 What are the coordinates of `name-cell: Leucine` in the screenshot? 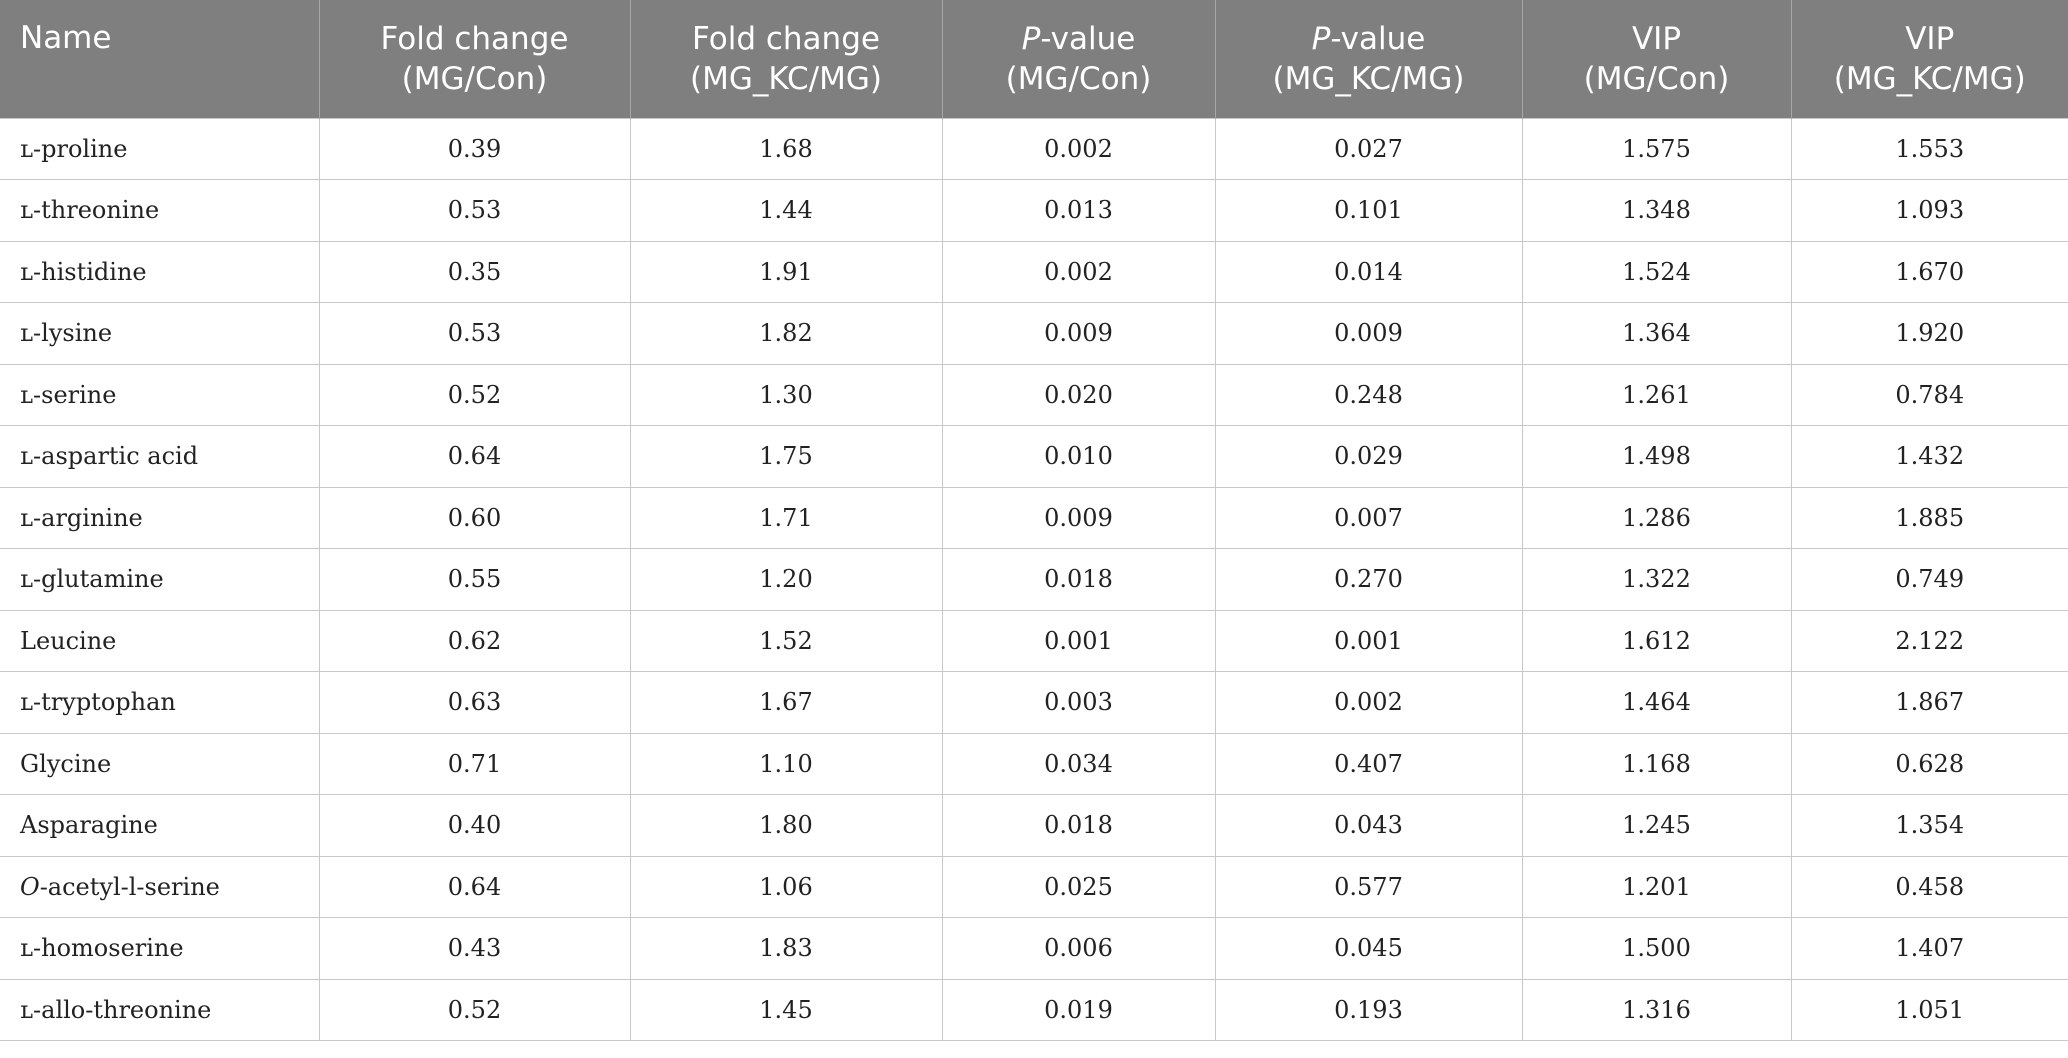 It's located at (160, 640).